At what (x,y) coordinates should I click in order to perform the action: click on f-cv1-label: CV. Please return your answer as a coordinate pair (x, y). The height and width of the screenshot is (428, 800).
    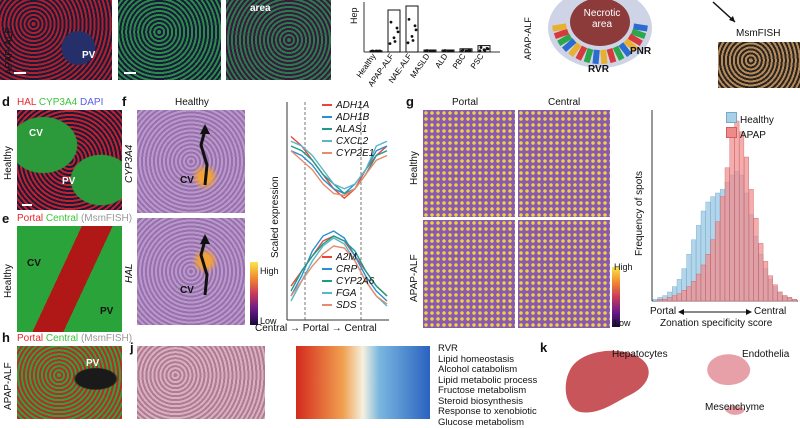
    Looking at the image, I should click on (187, 180).